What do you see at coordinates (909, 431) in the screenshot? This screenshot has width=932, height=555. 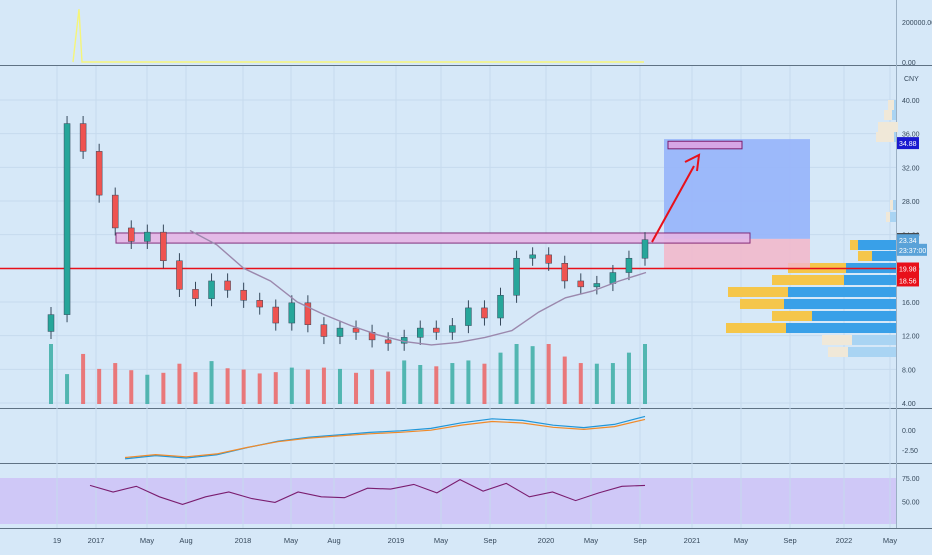 I see `macd-tick-label: 0.00` at bounding box center [909, 431].